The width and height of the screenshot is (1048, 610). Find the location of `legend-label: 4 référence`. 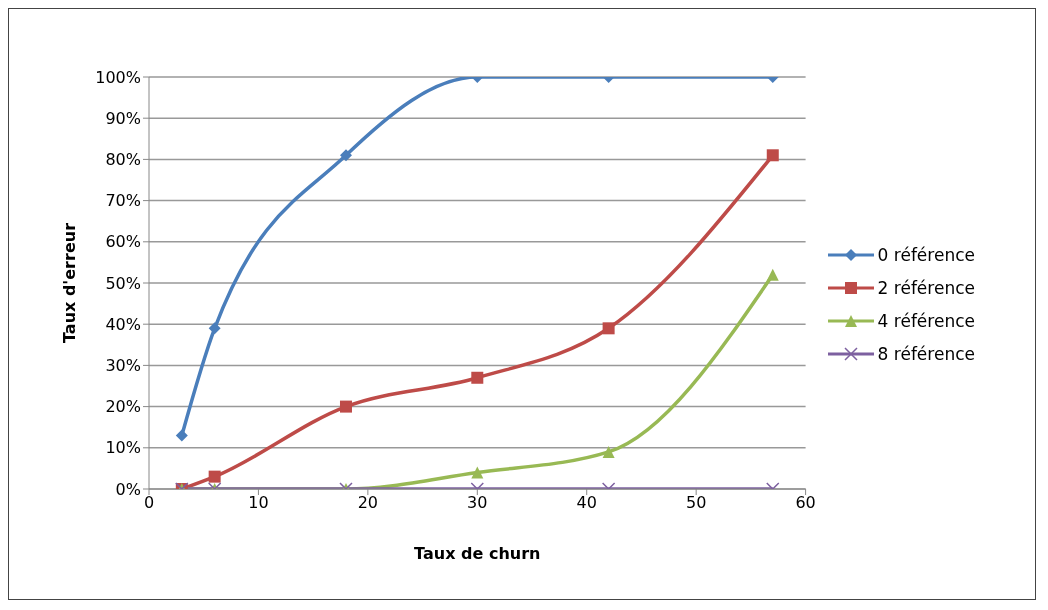

legend-label: 4 référence is located at coordinates (926, 320).